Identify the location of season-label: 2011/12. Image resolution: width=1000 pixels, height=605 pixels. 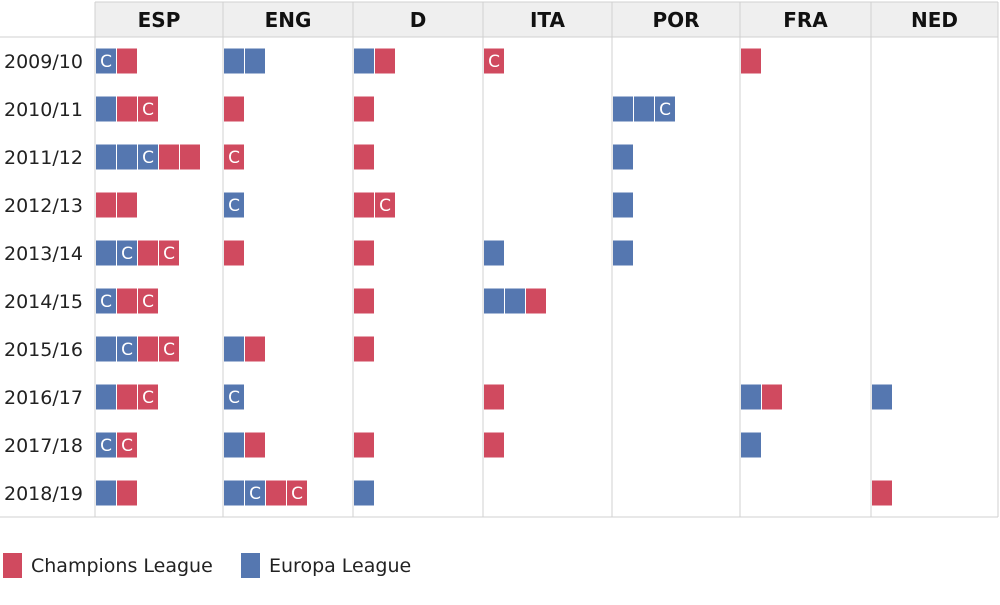
(43, 158).